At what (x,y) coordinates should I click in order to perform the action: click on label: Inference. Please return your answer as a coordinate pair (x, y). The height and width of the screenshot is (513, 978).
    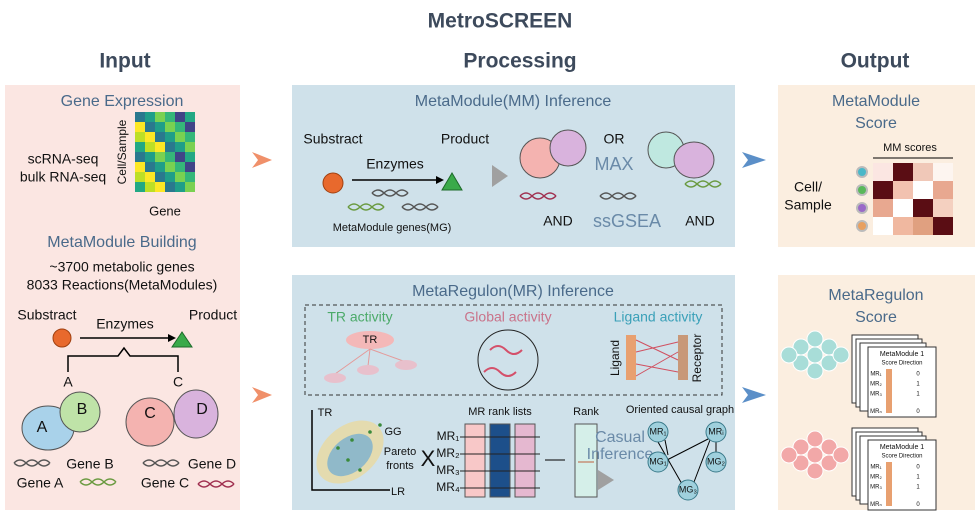
    Looking at the image, I should click on (620, 454).